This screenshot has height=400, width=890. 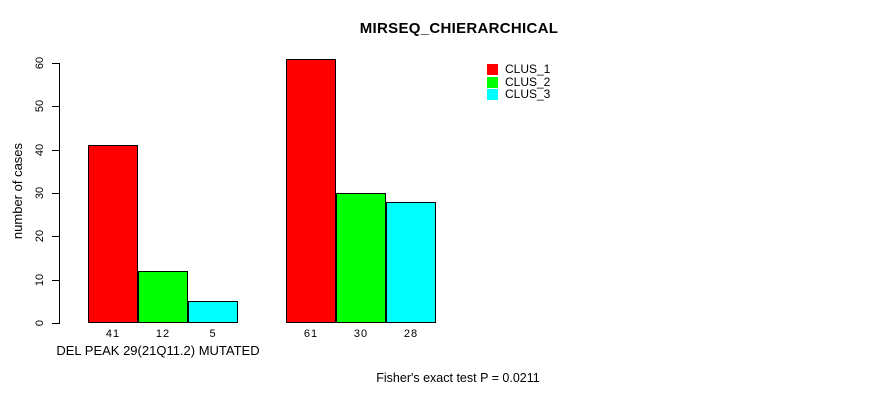 I want to click on y-axis-tick-label: 60, so click(x=40, y=63).